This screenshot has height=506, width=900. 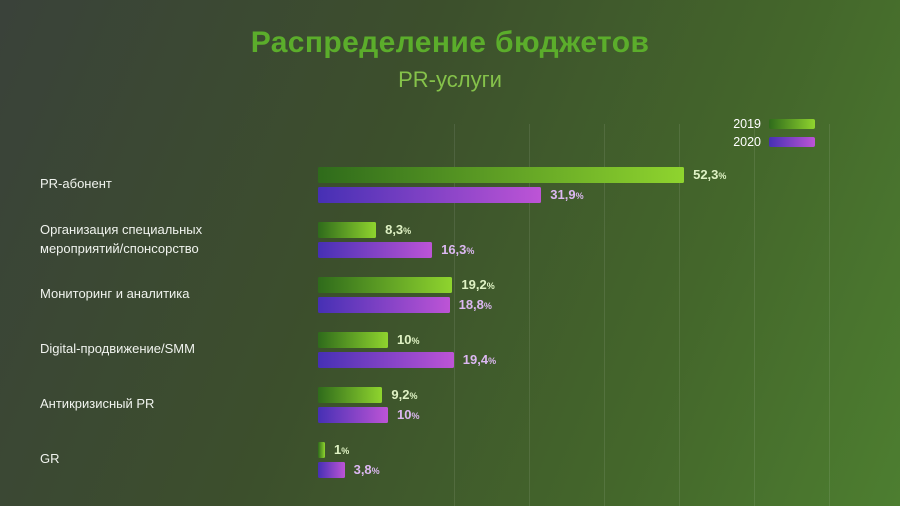 I want to click on value-label-2019: 52,3%, so click(x=709, y=174).